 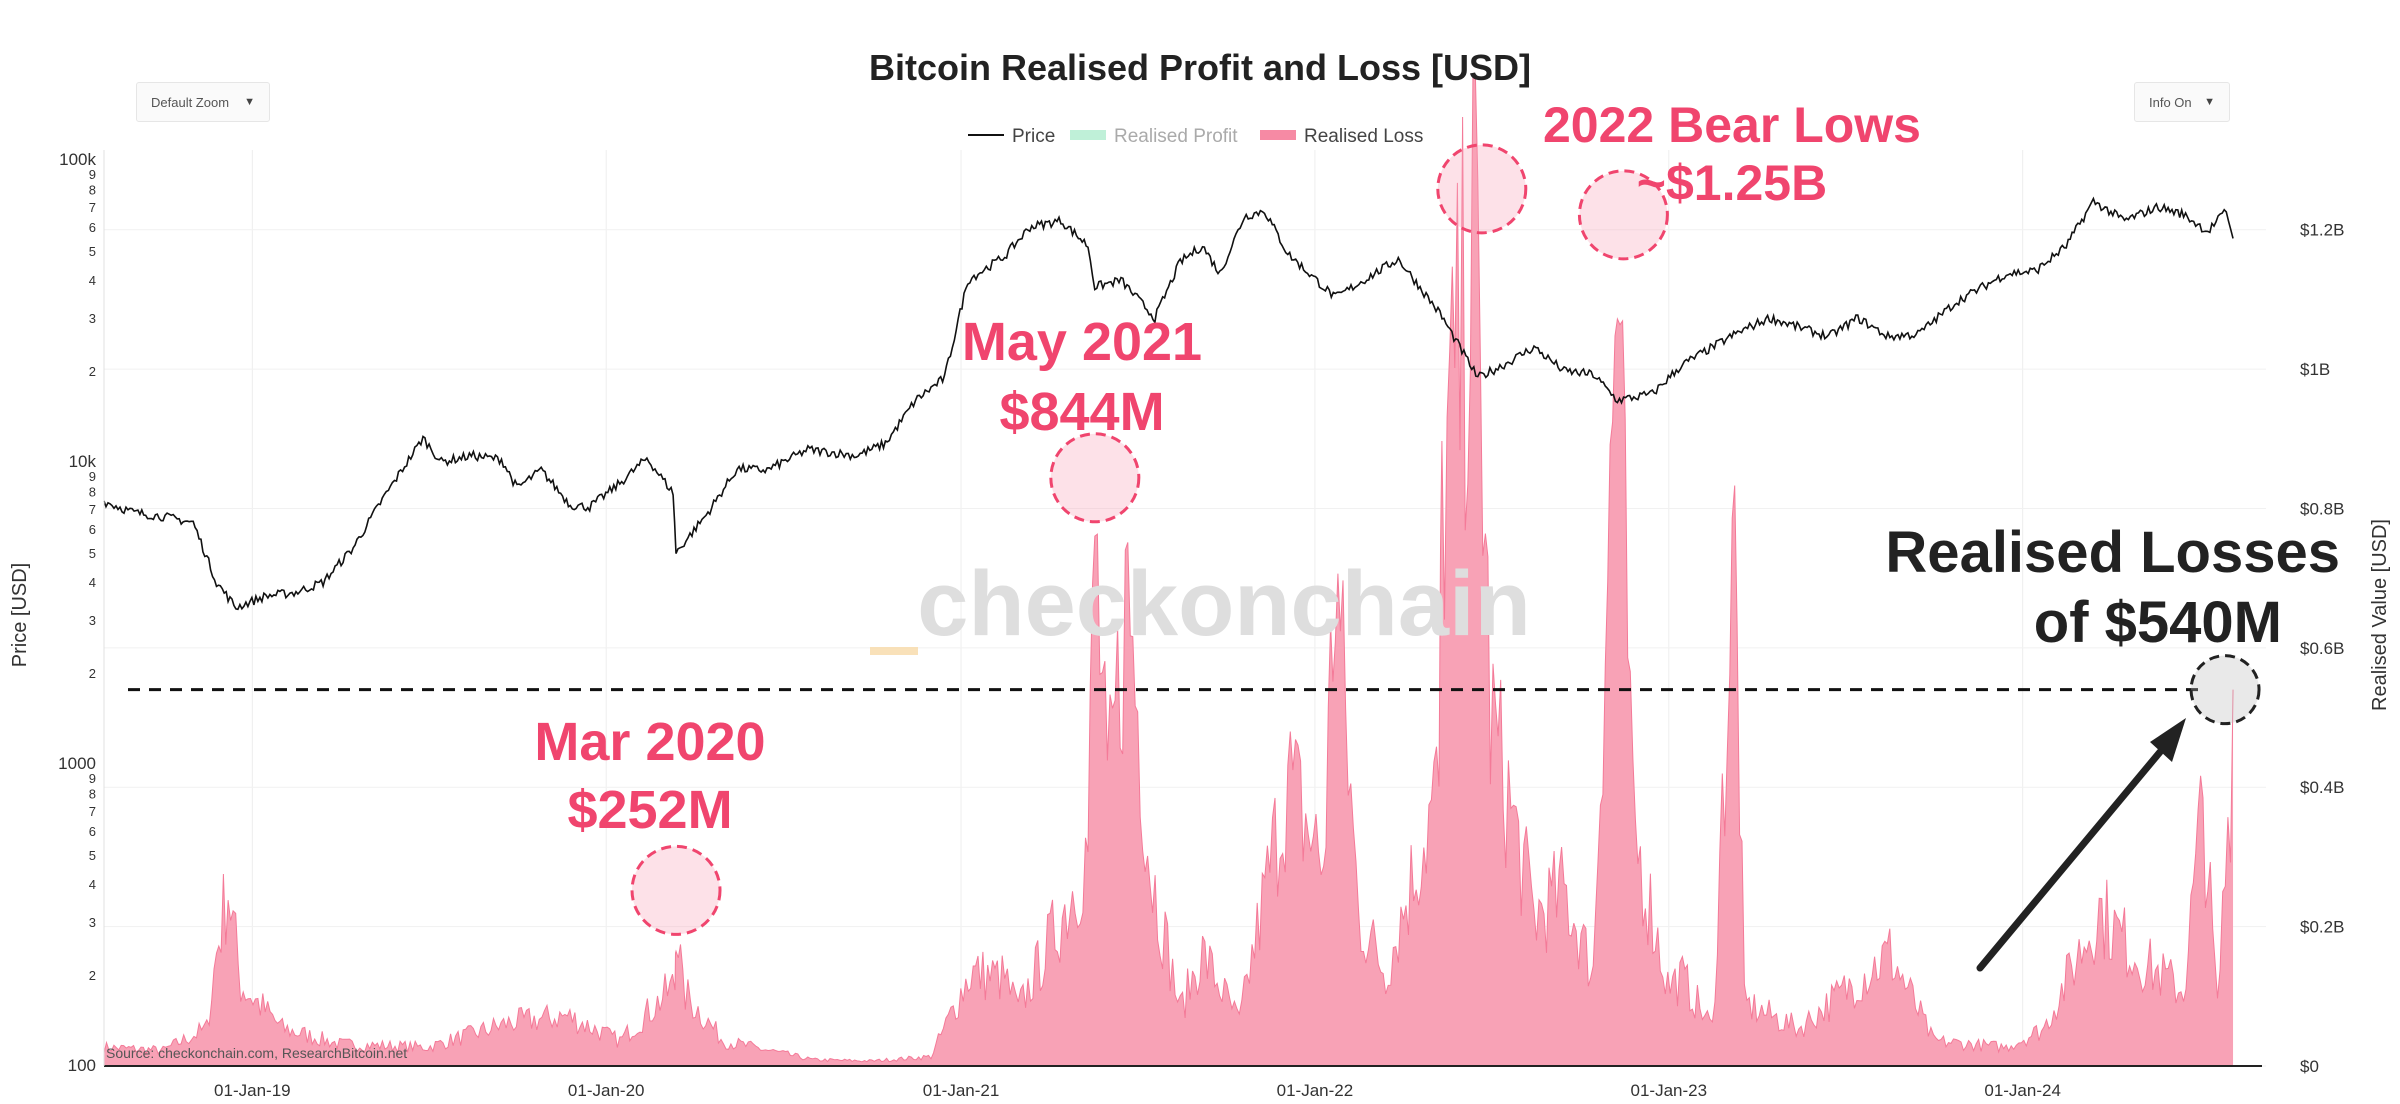 I want to click on annotation-arrow-shaft, so click(x=2070, y=860).